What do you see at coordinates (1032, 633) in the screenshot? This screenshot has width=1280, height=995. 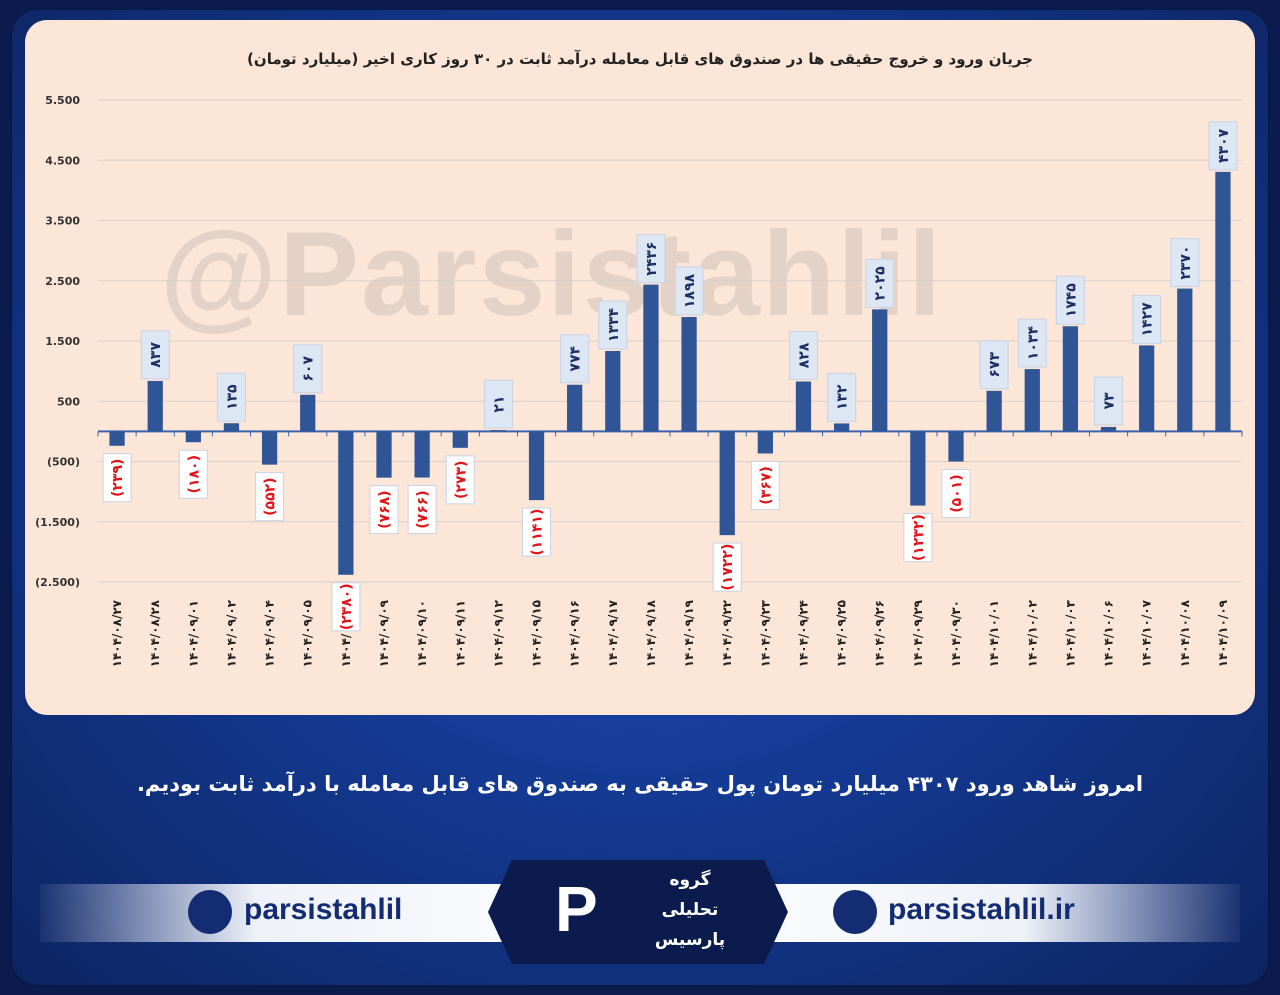 I see `x-tick-label: ۱۴۰۴/۱۰/۰۲` at bounding box center [1032, 633].